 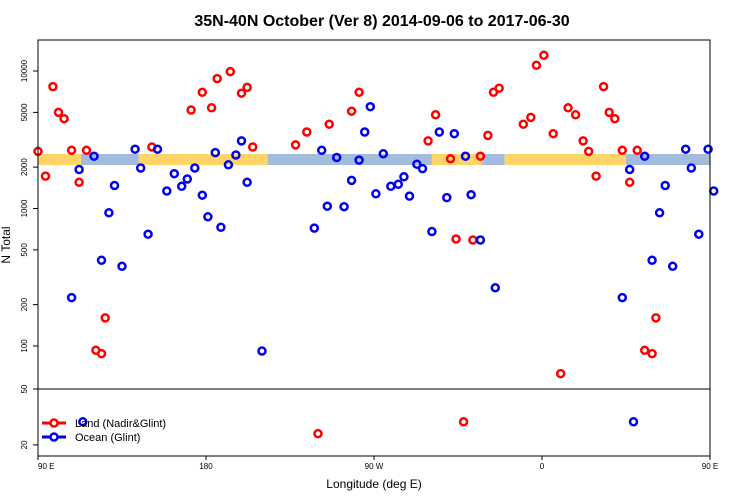 I want to click on y-tick-label: 1000, so click(x=24, y=208).